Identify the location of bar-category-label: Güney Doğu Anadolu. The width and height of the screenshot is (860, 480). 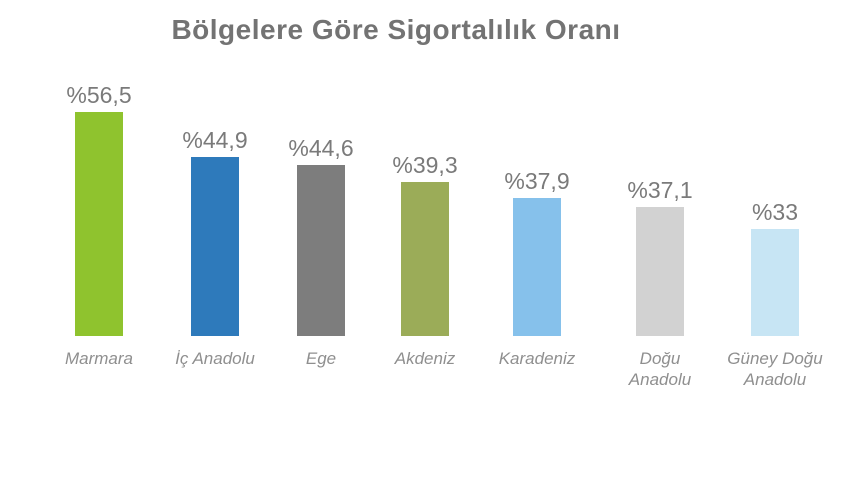
(775, 369).